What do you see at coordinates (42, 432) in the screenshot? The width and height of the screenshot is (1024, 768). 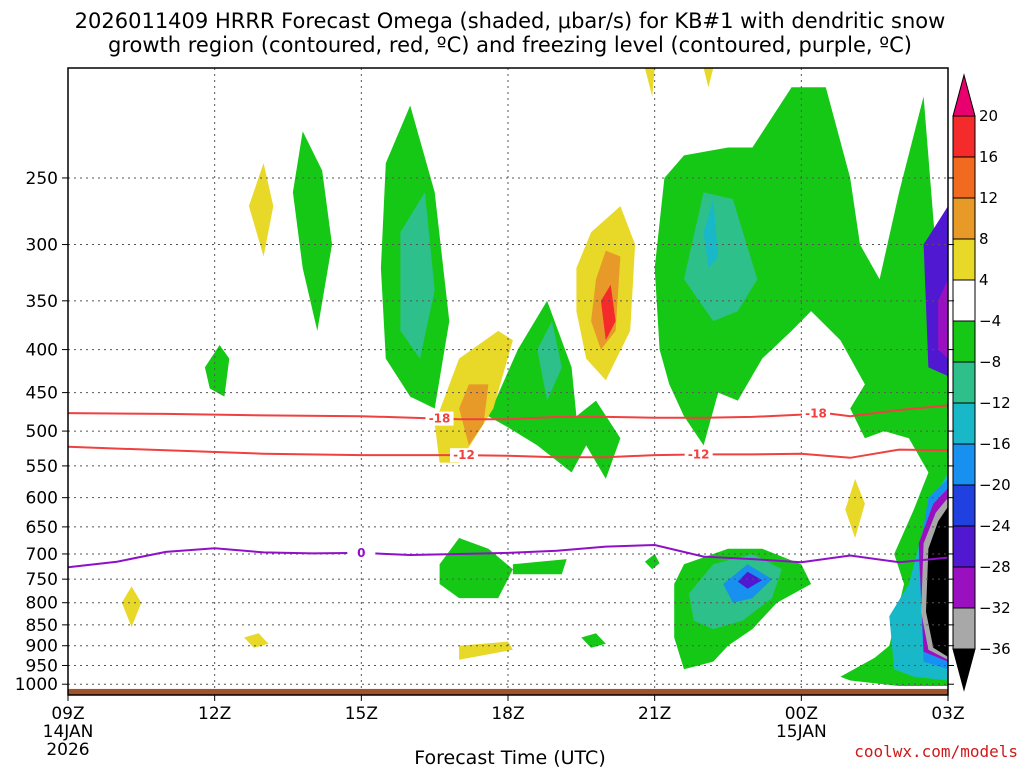 I see `y-tick-label-500: 500` at bounding box center [42, 432].